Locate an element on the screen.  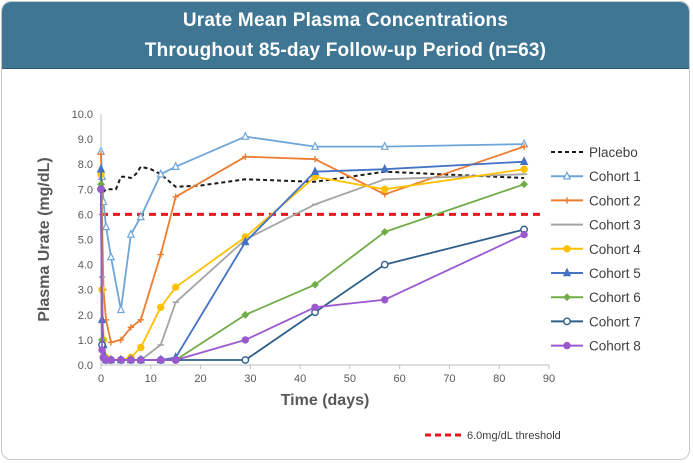
y-tick-label: 3.0 is located at coordinates (85, 291).